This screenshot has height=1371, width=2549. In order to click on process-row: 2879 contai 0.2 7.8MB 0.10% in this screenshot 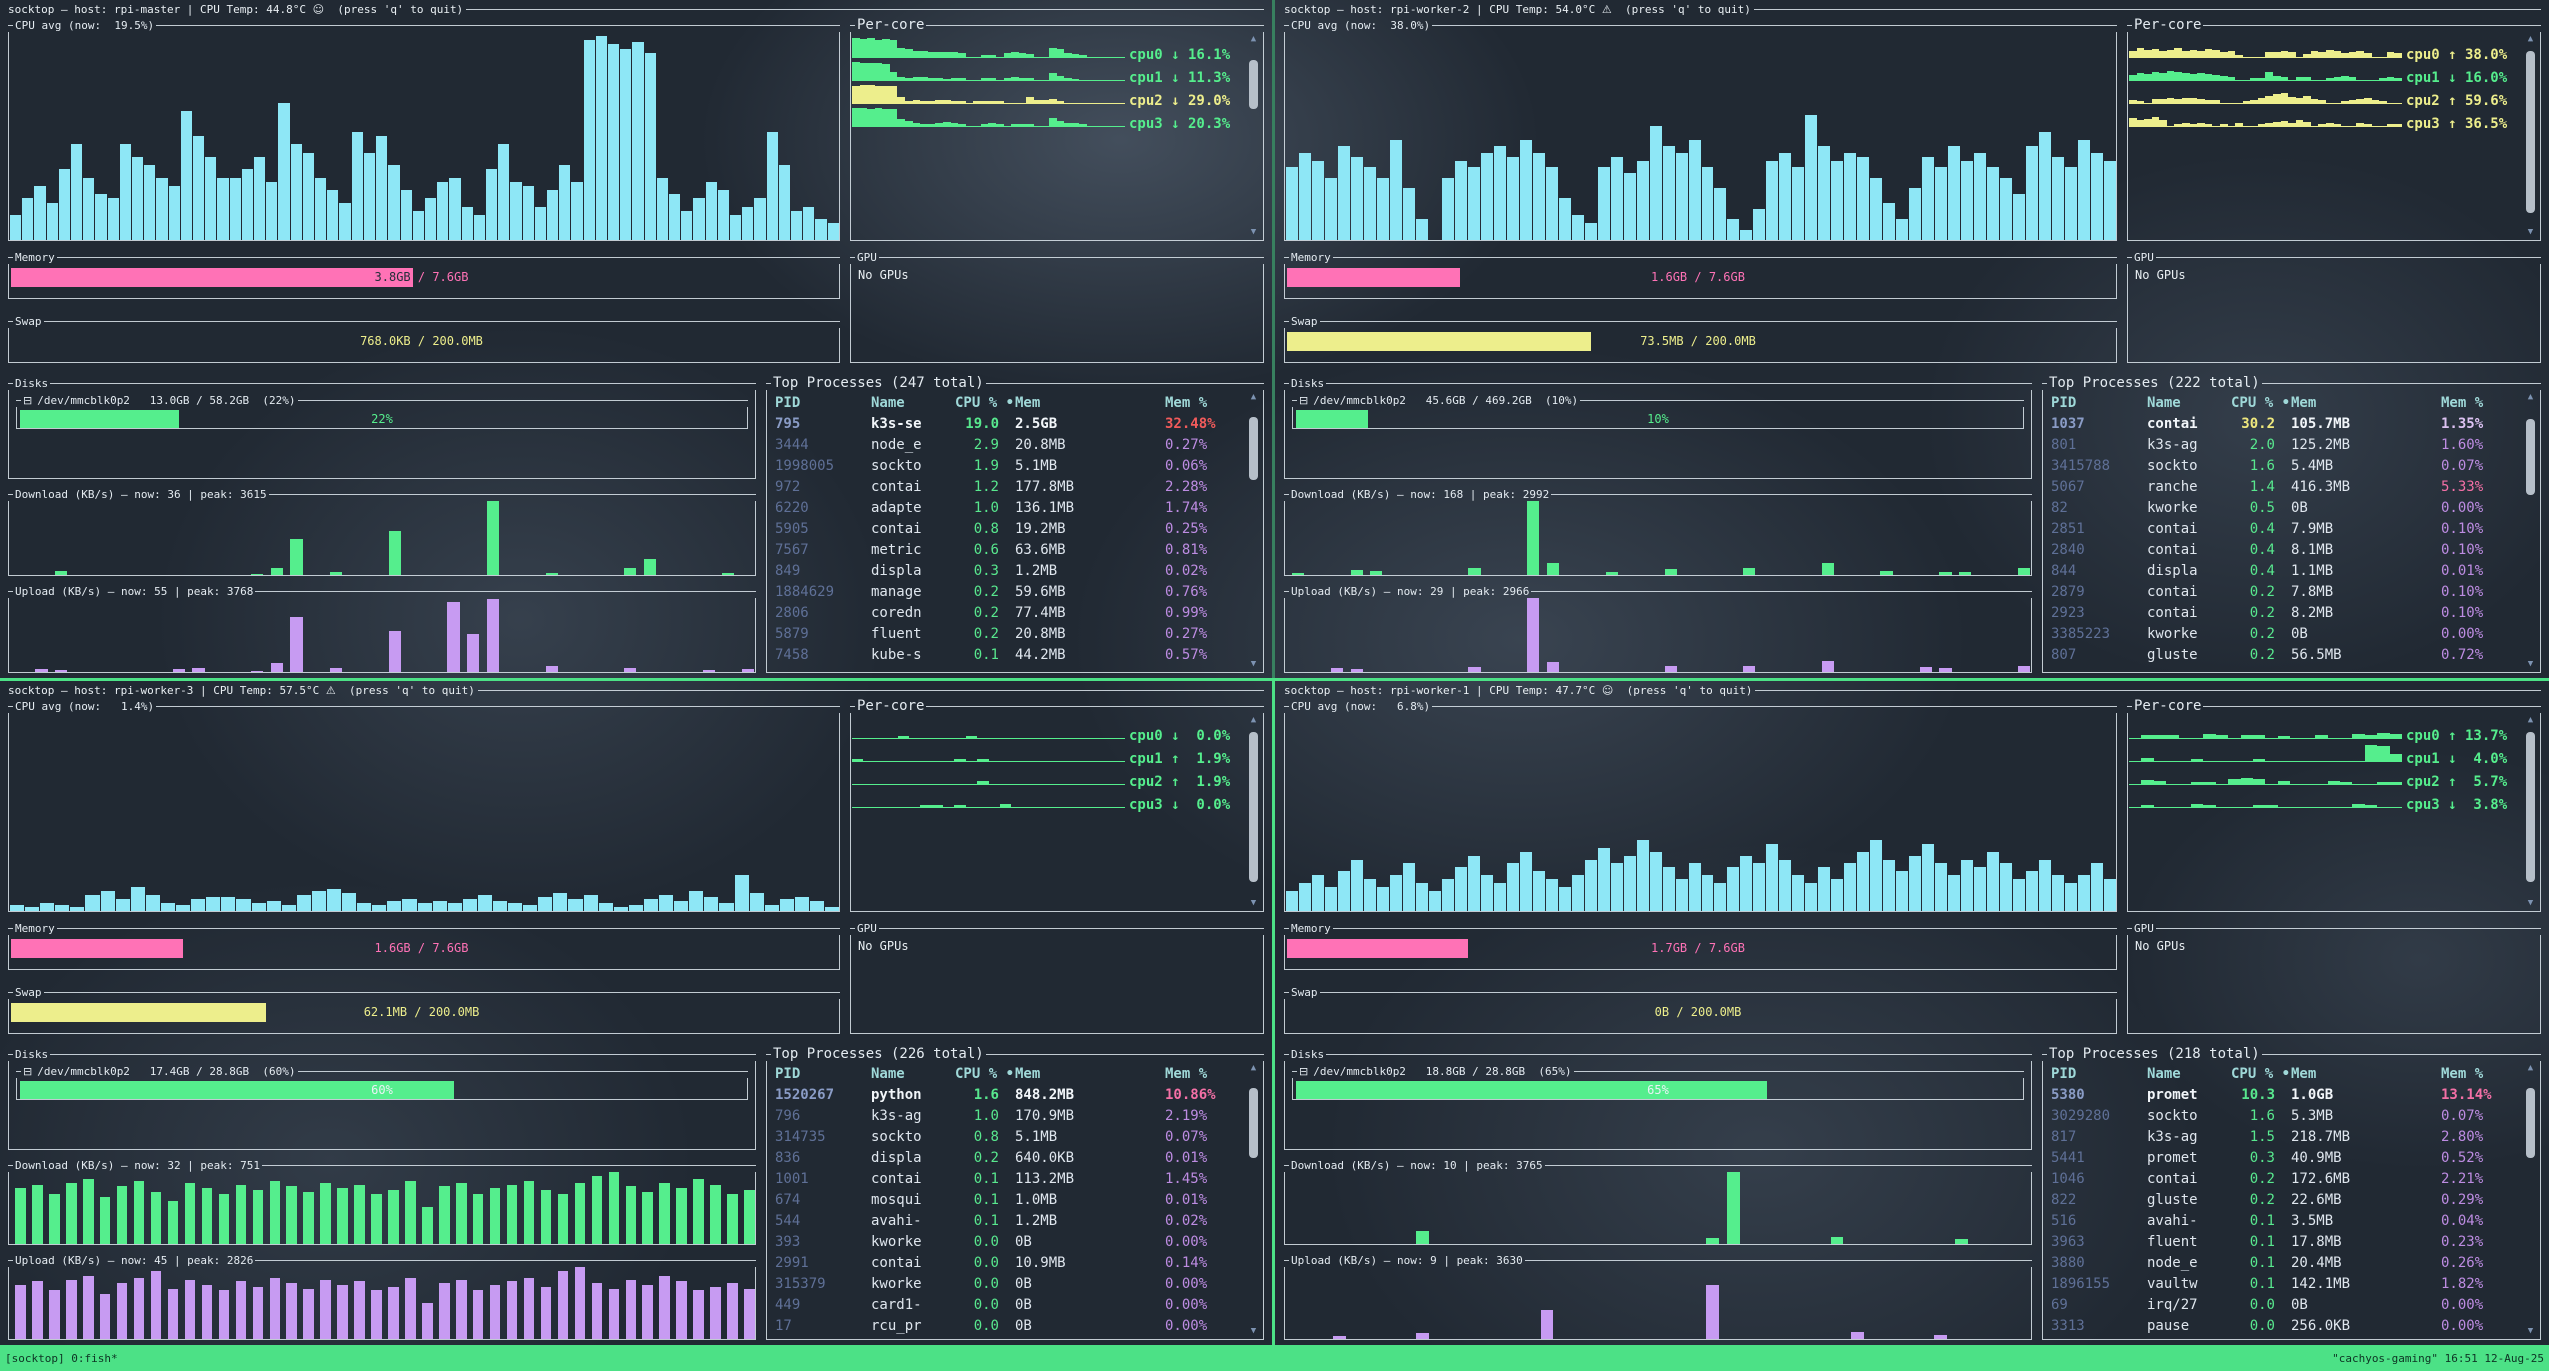, I will do `click(2284, 592)`.